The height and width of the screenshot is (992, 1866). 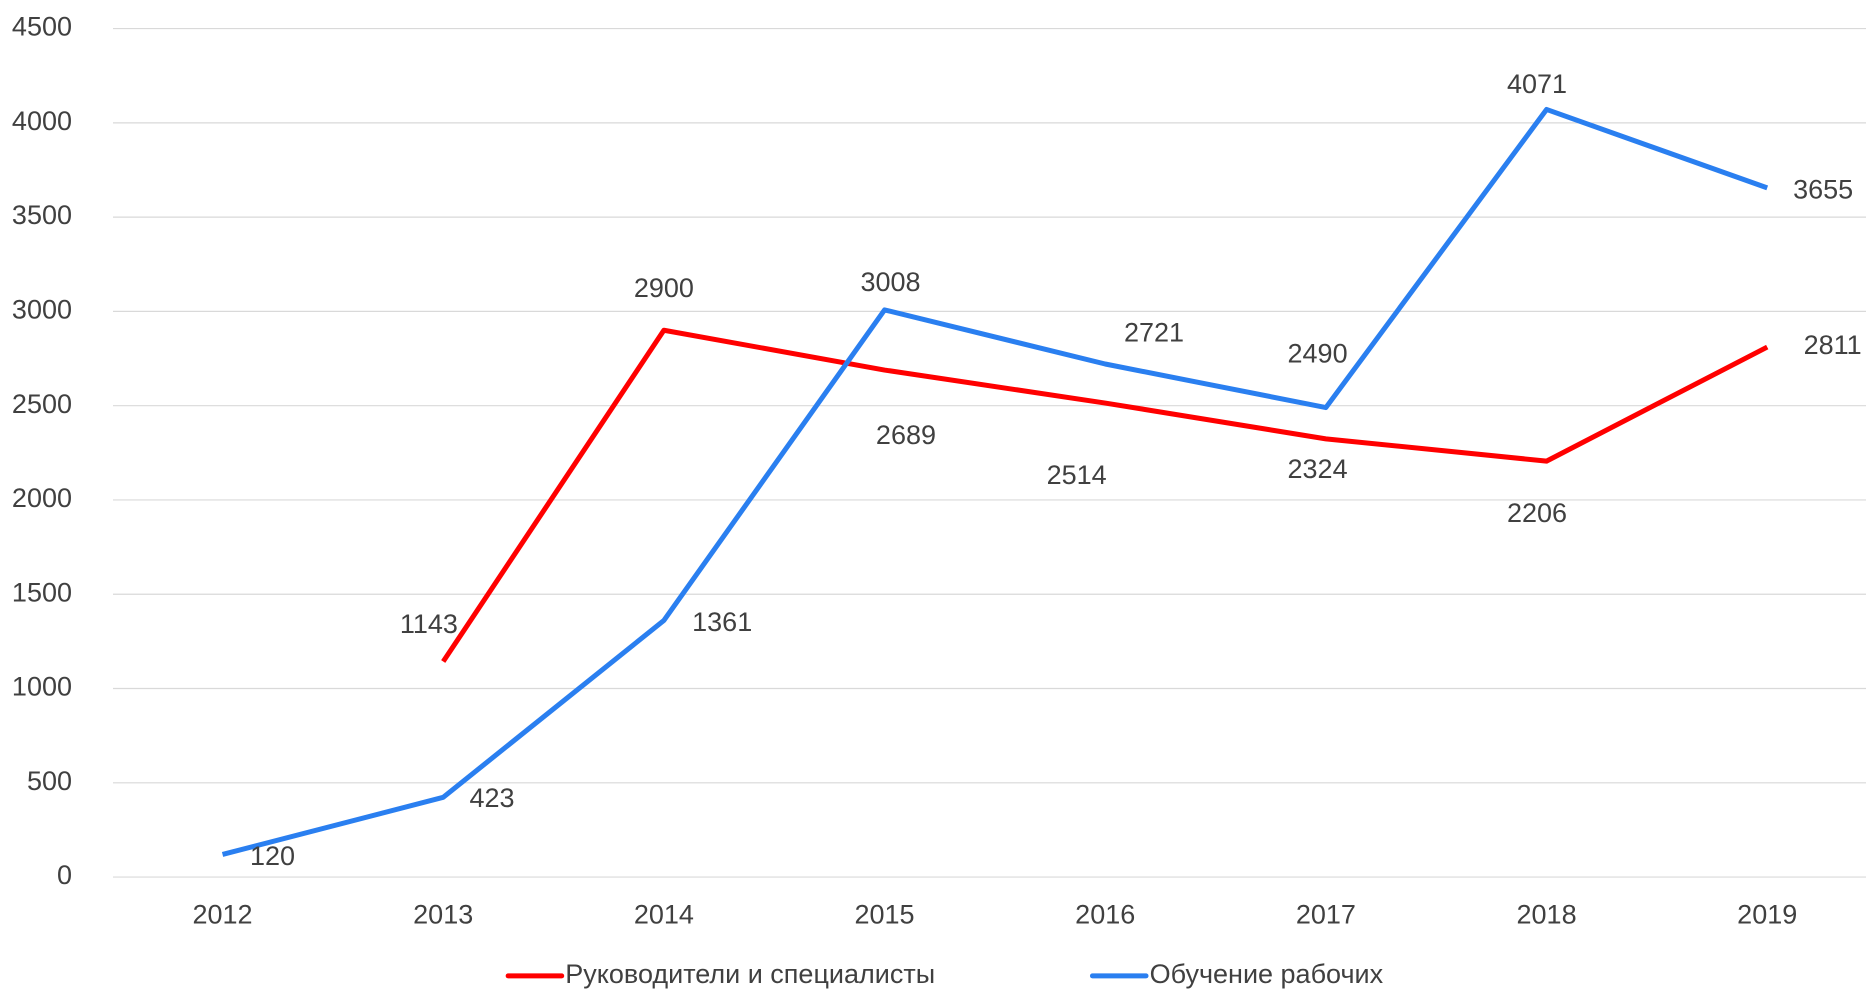 I want to click on data-label: 2811, so click(x=1833, y=345).